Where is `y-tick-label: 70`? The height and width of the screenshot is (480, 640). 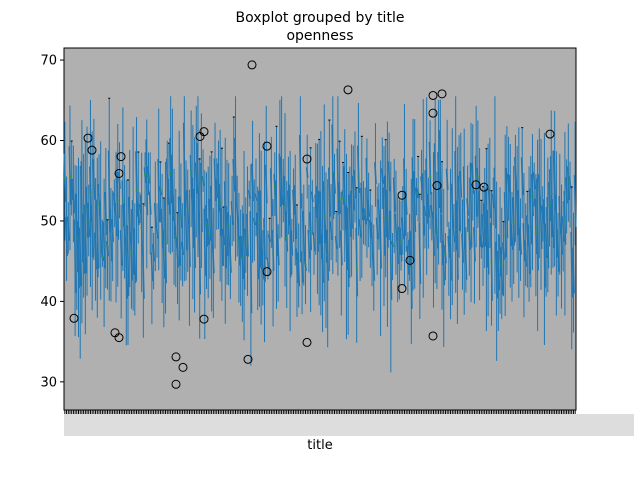 y-tick-label: 70 is located at coordinates (48, 61).